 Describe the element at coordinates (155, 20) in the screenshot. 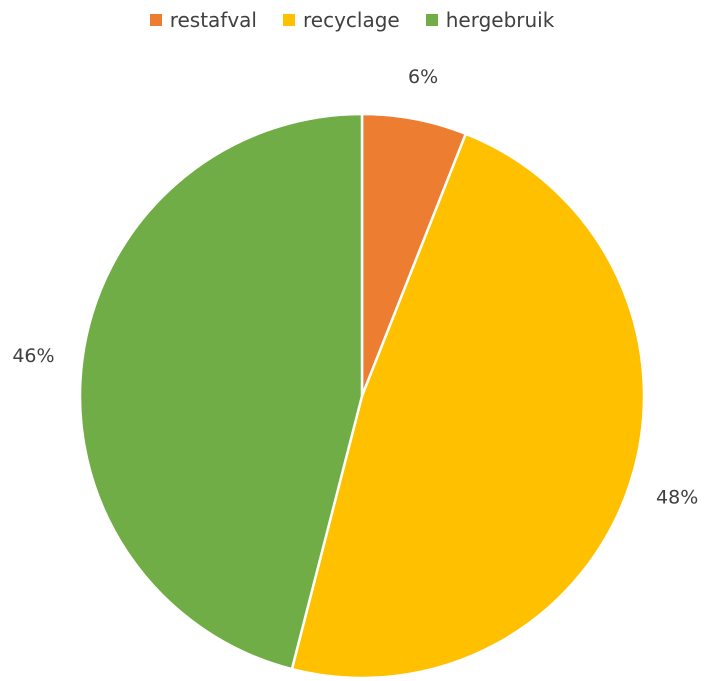

I see `legend-swatch-restafval` at that location.